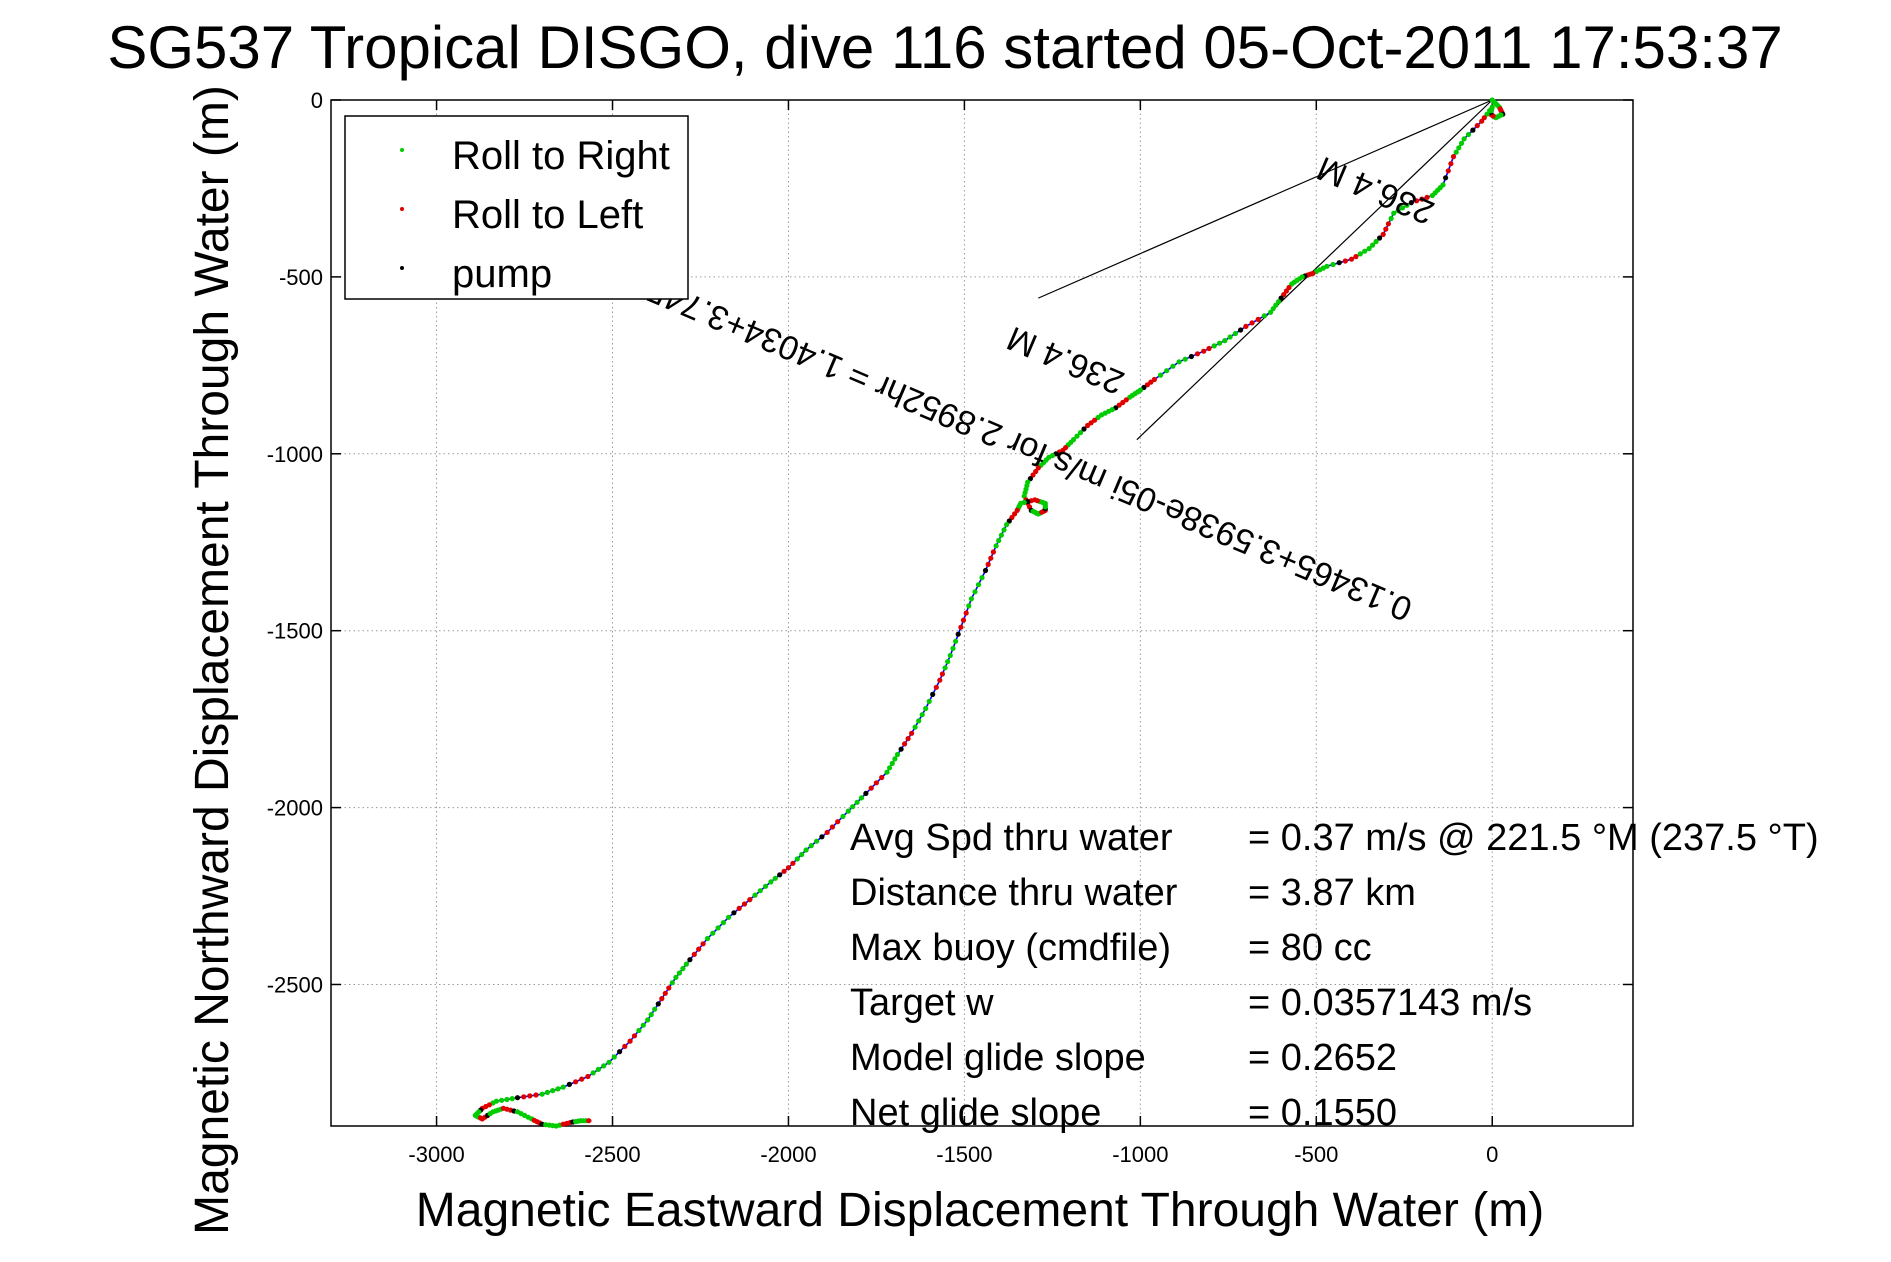  What do you see at coordinates (1533, 838) in the screenshot?
I see `stat-value-avg-speed: = 0.37 m/s @ 221.5 °M (237.5 °T)` at bounding box center [1533, 838].